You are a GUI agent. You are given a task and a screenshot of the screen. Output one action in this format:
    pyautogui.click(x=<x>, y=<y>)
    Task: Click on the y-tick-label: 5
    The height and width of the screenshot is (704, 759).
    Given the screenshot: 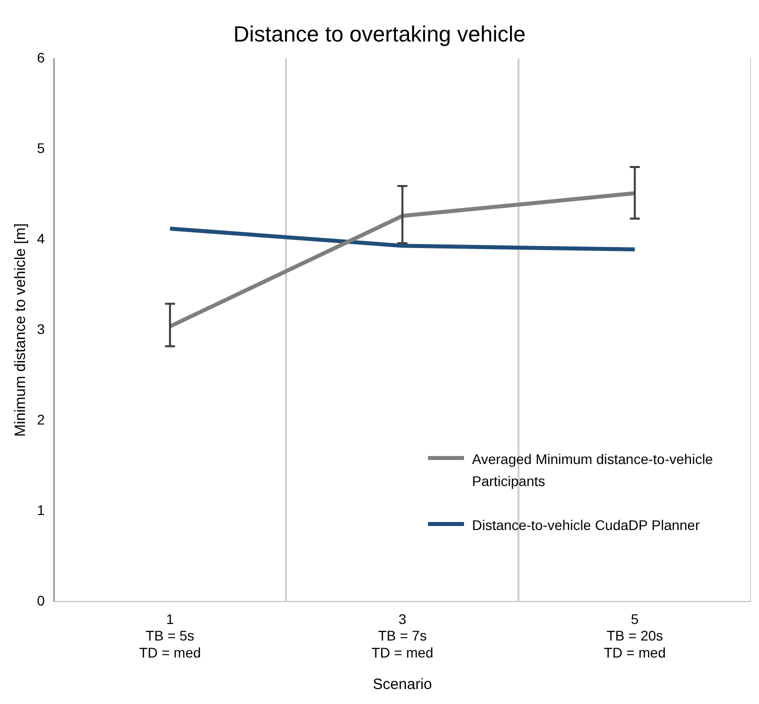 What is the action you would take?
    pyautogui.click(x=40, y=148)
    